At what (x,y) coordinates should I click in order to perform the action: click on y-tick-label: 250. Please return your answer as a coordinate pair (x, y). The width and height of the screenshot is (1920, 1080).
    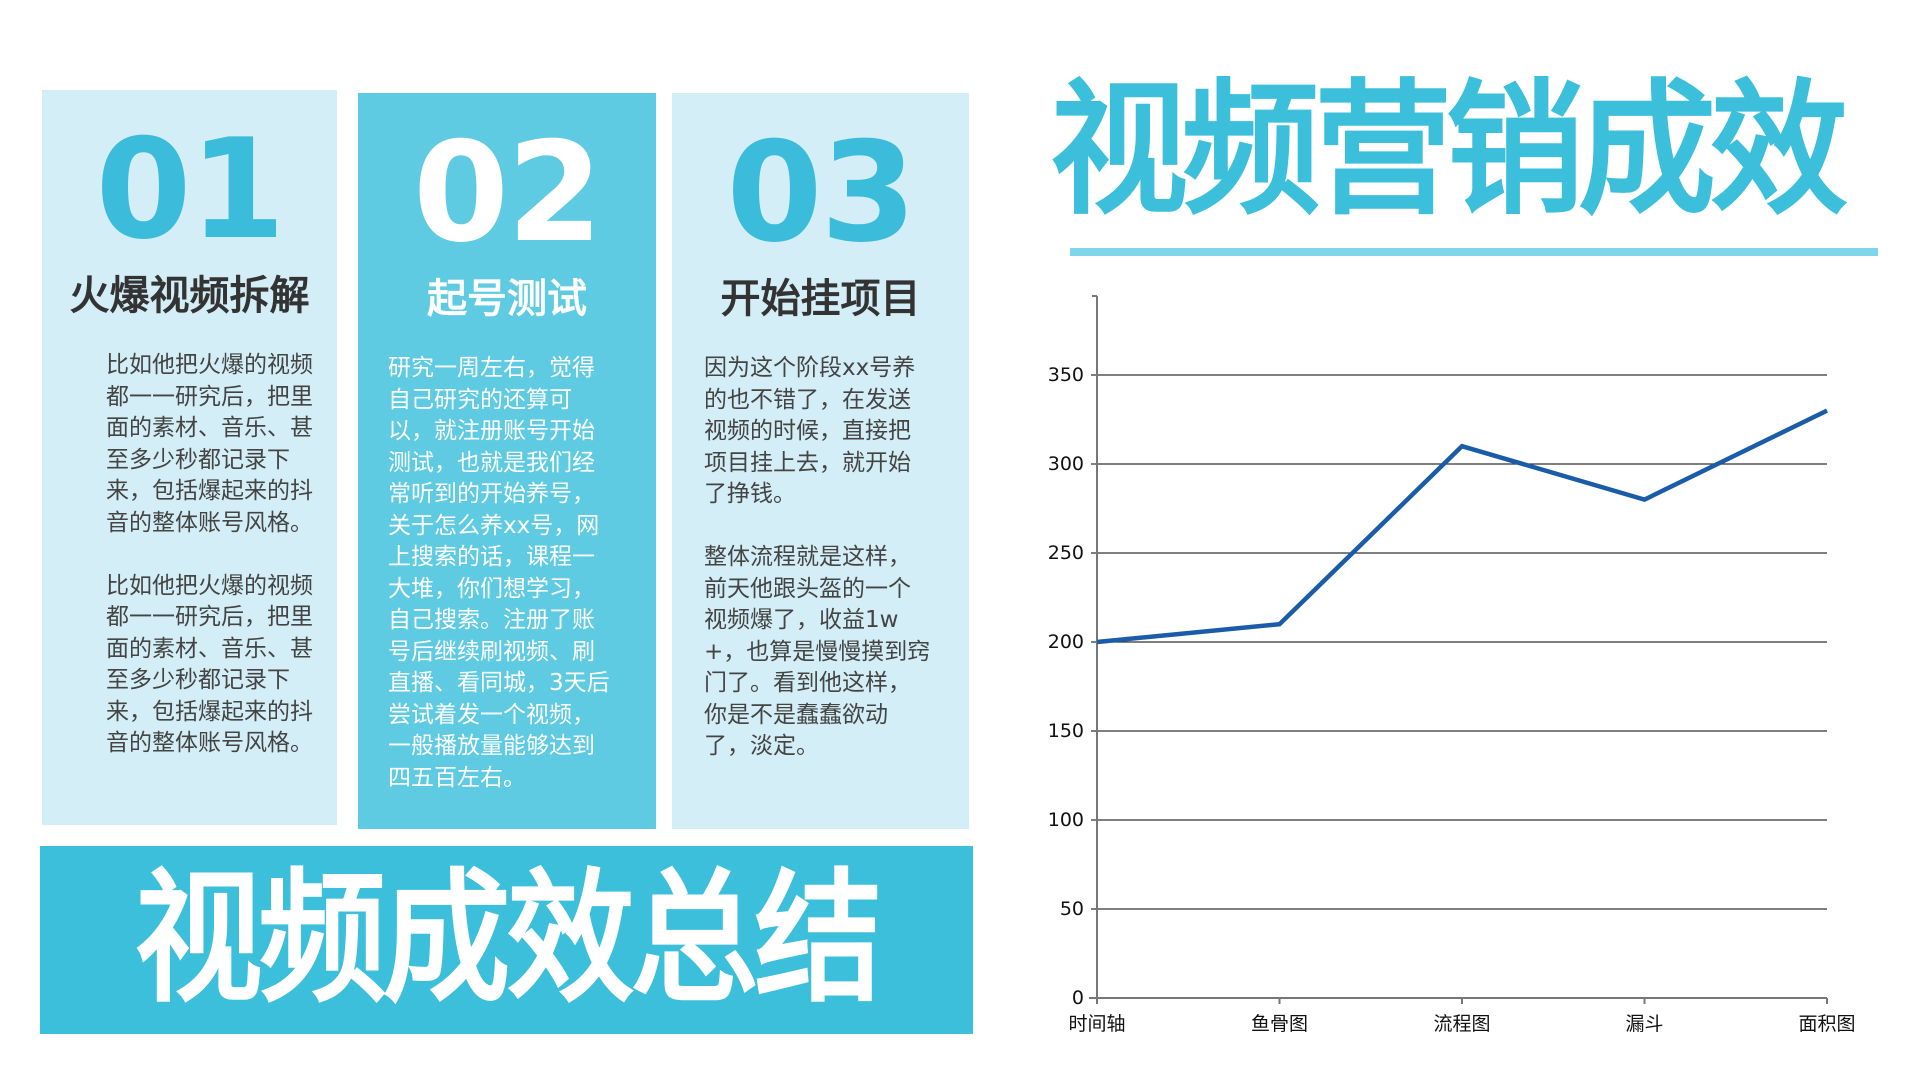
    Looking at the image, I should click on (1065, 553).